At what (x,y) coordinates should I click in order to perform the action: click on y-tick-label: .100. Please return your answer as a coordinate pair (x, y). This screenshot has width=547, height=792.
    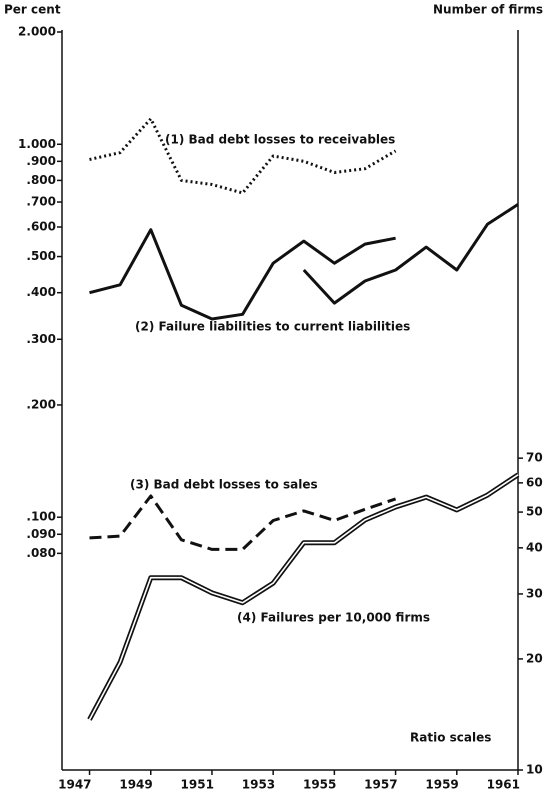
    Looking at the image, I should click on (41, 517).